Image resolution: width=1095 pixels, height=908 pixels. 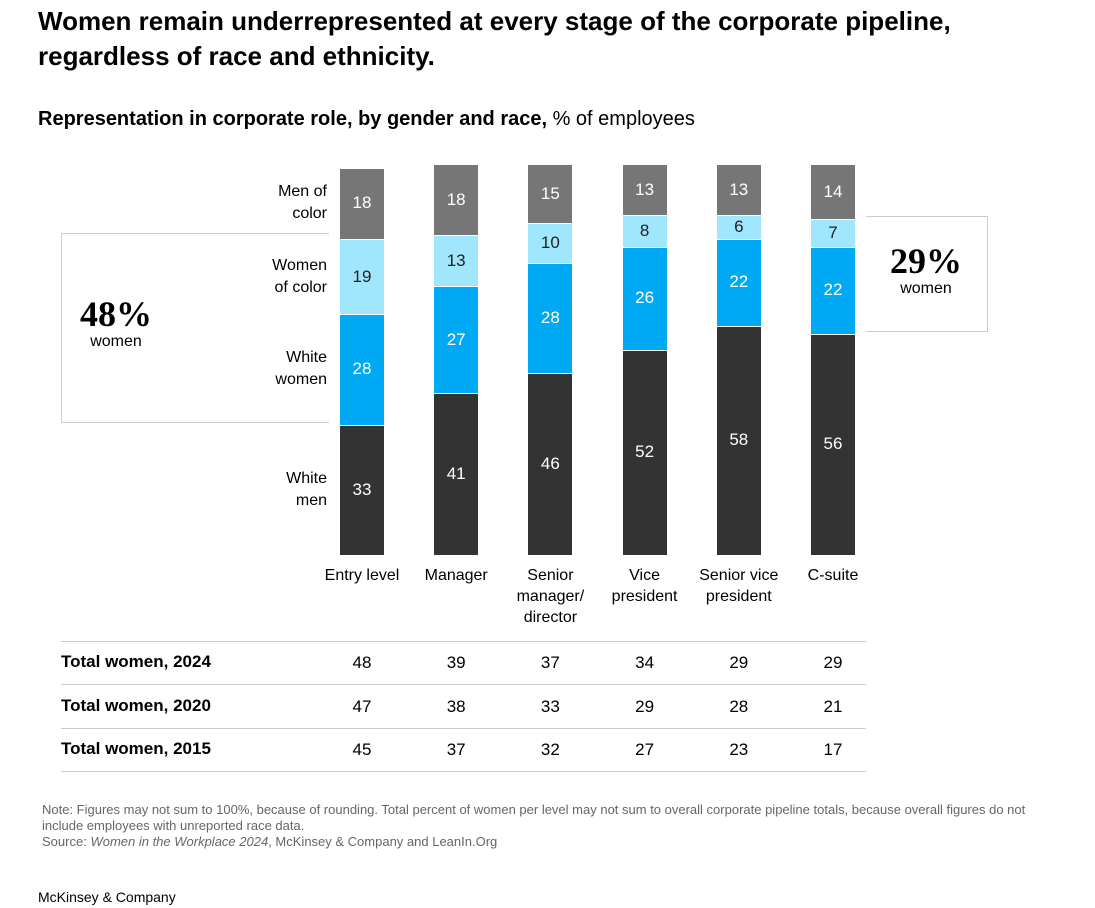 I want to click on footer: McKinsey & Company, so click(x=107, y=897).